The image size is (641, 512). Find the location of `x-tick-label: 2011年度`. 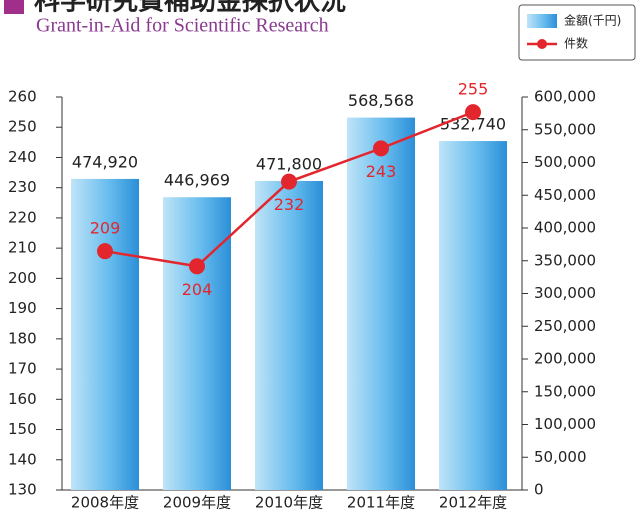

x-tick-label: 2011年度 is located at coordinates (381, 503).